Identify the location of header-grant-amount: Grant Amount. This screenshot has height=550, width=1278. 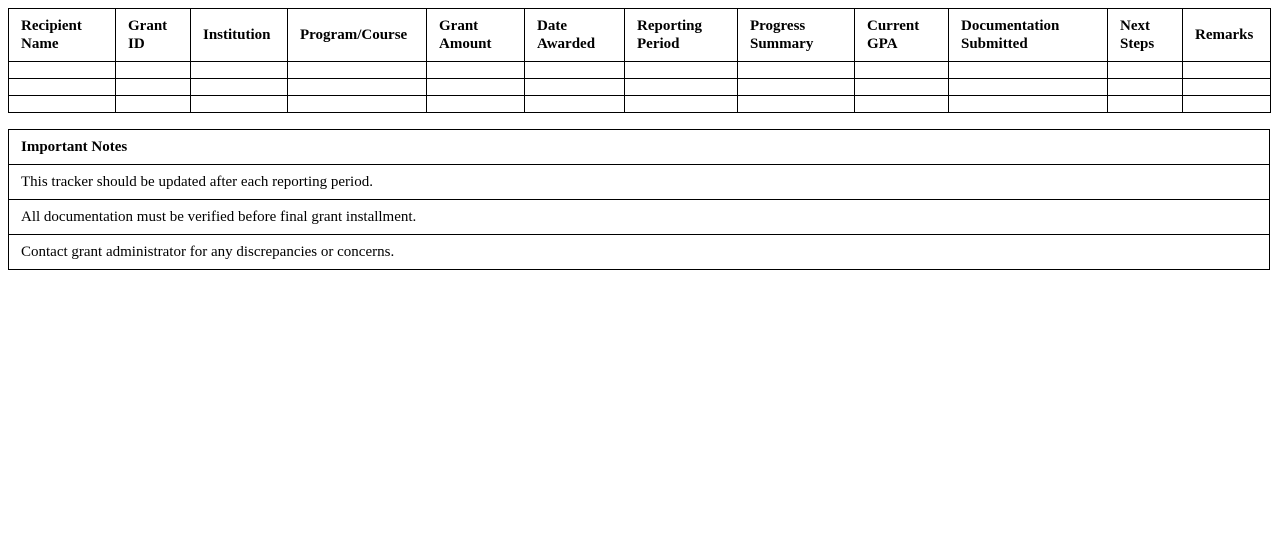
(475, 35).